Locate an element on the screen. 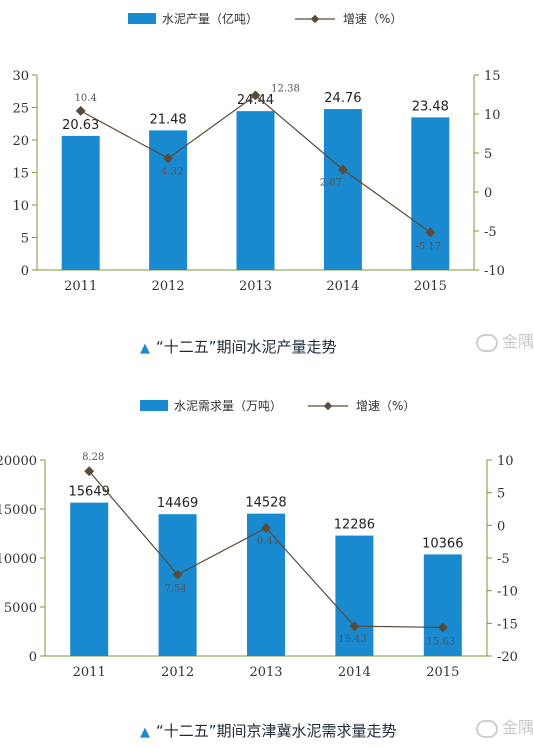  y-left-tick-label: 30 is located at coordinates (20, 76).